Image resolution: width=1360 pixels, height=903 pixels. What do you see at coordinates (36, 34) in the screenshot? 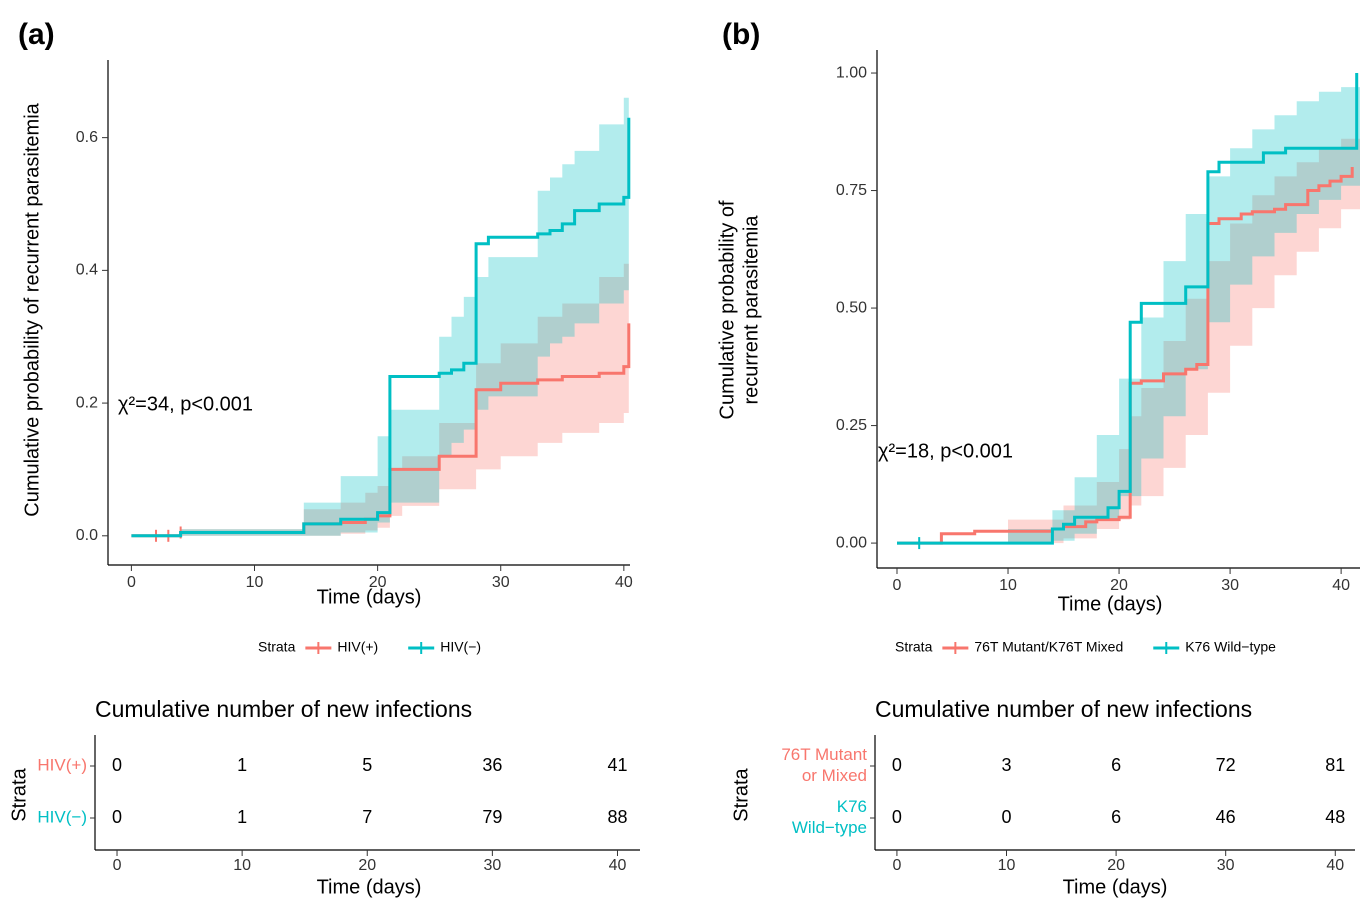
I see `panel-label: (a)` at bounding box center [36, 34].